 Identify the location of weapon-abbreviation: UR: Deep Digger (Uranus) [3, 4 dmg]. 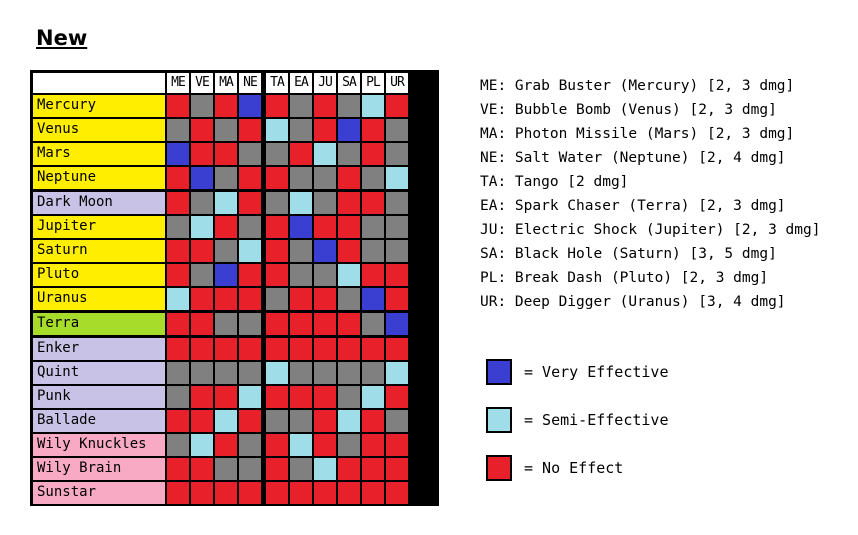
(633, 302).